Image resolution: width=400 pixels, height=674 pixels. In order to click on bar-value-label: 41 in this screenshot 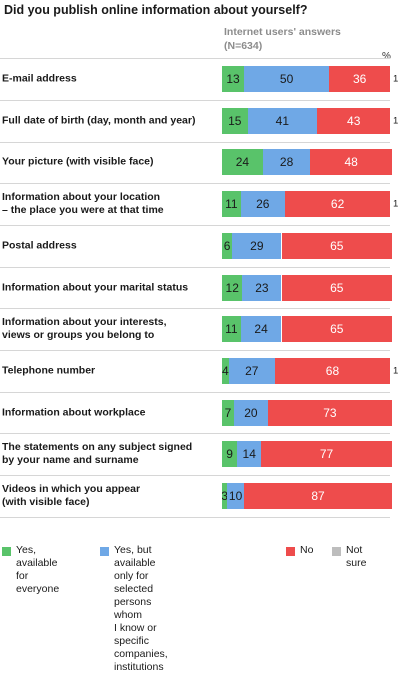, I will do `click(282, 120)`.